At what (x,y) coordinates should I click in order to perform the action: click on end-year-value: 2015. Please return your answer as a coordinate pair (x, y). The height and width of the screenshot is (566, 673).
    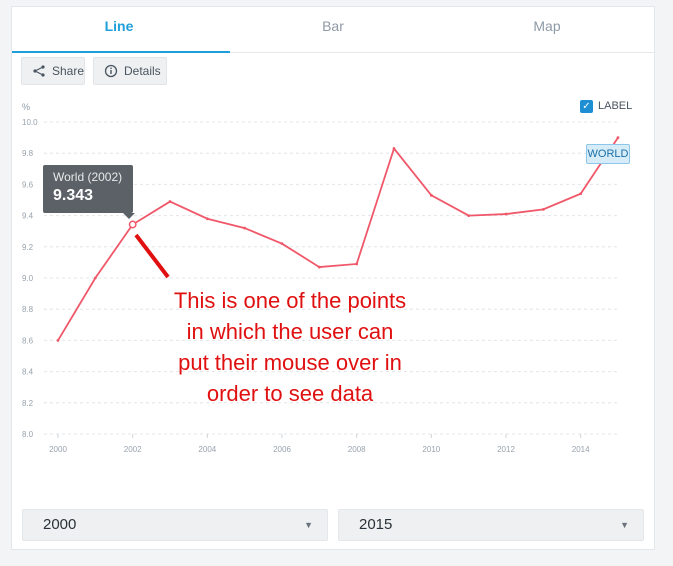
    Looking at the image, I should click on (376, 524).